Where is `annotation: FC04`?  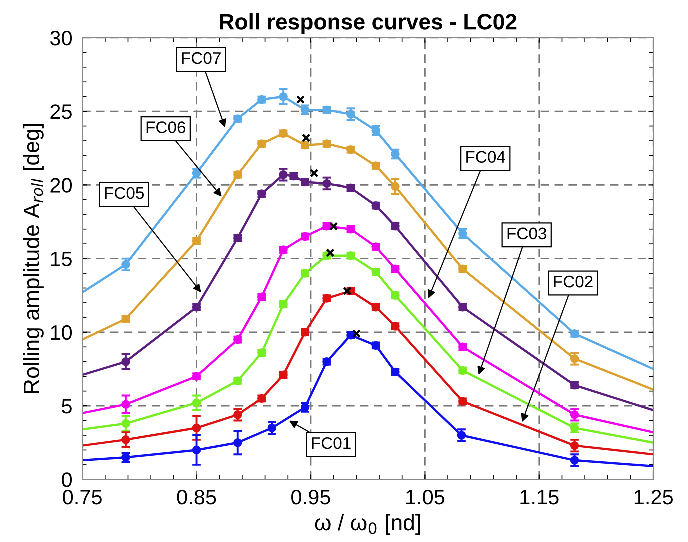
annotation: FC04 is located at coordinates (486, 157).